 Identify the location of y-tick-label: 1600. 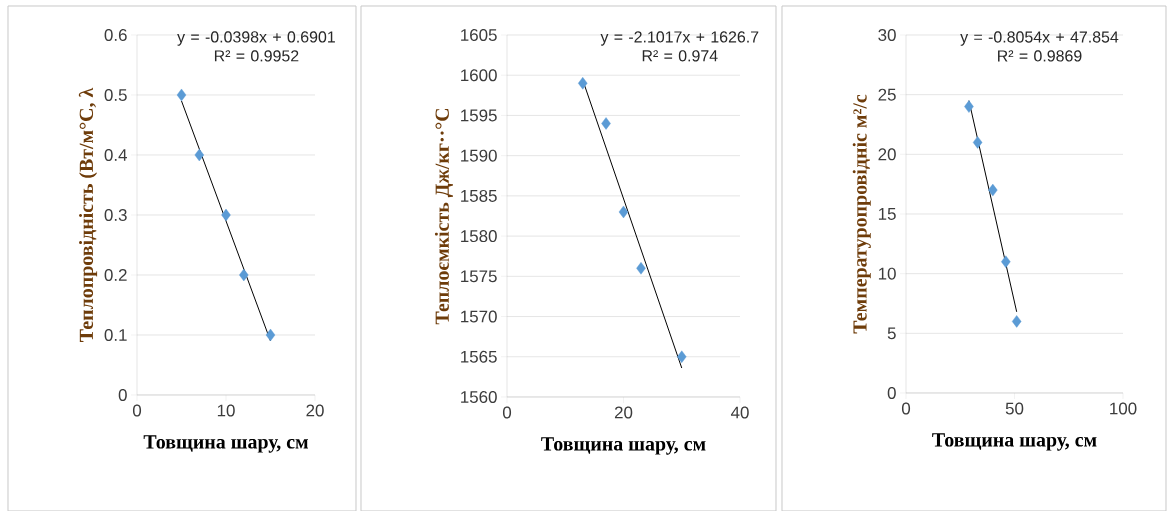
(479, 75).